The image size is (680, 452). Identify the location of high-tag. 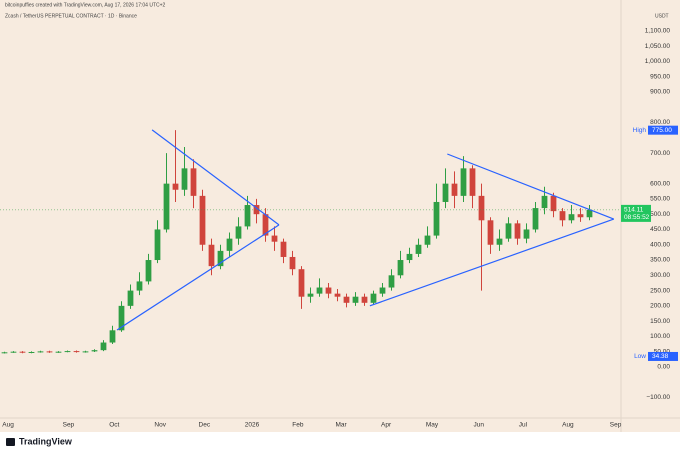
(663, 130).